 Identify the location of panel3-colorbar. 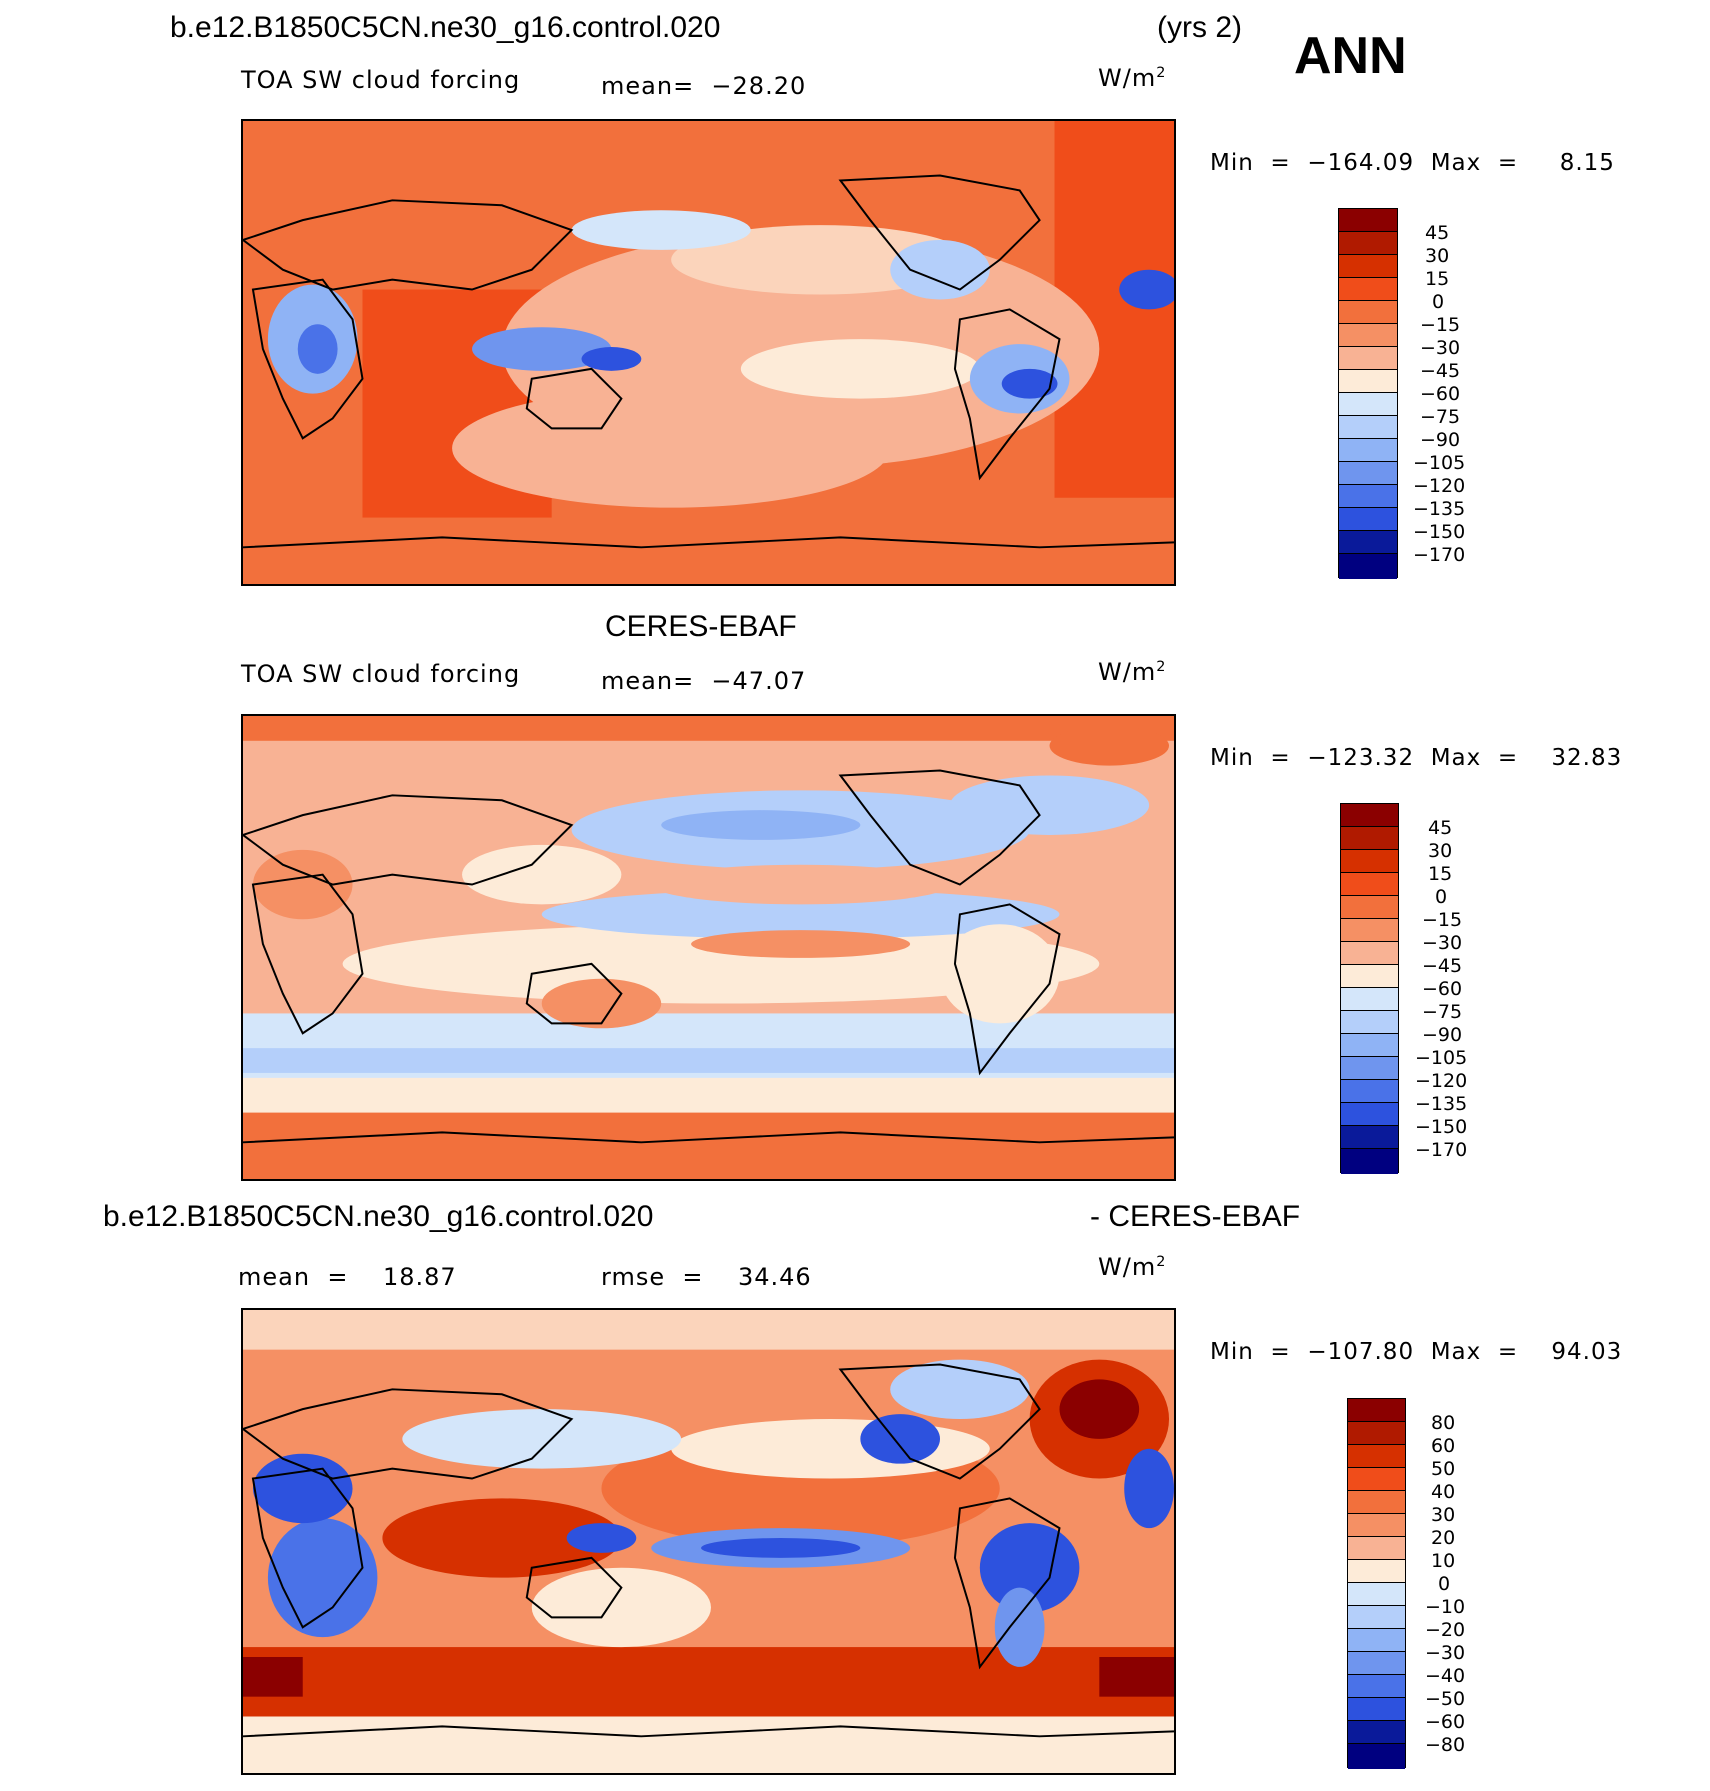
(1376, 1583).